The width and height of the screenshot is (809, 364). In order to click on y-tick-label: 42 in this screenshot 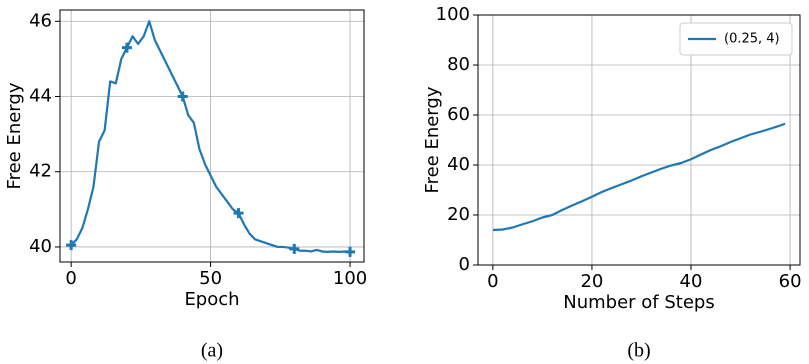, I will do `click(40, 171)`.